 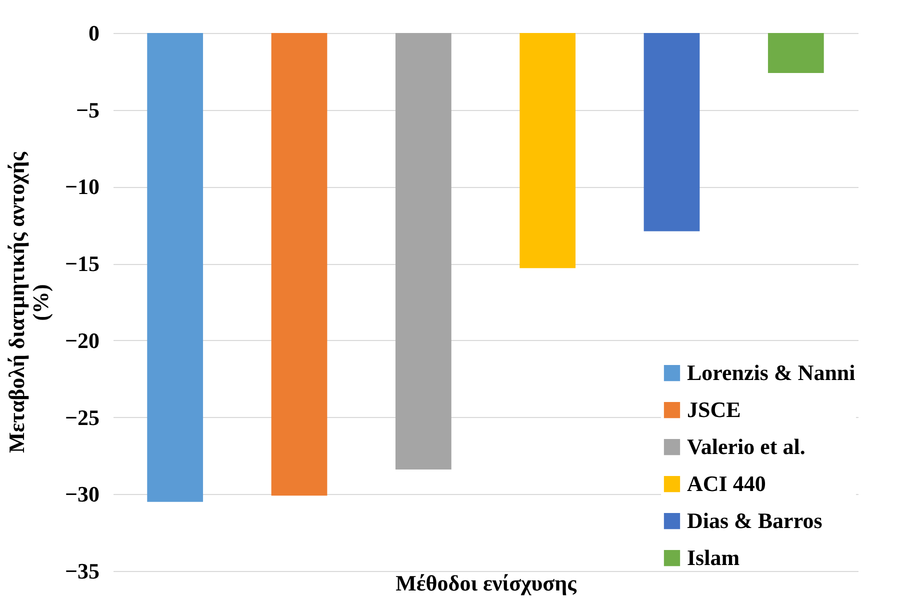 I want to click on legend-label: Lorenzis & Nanni, so click(x=771, y=372).